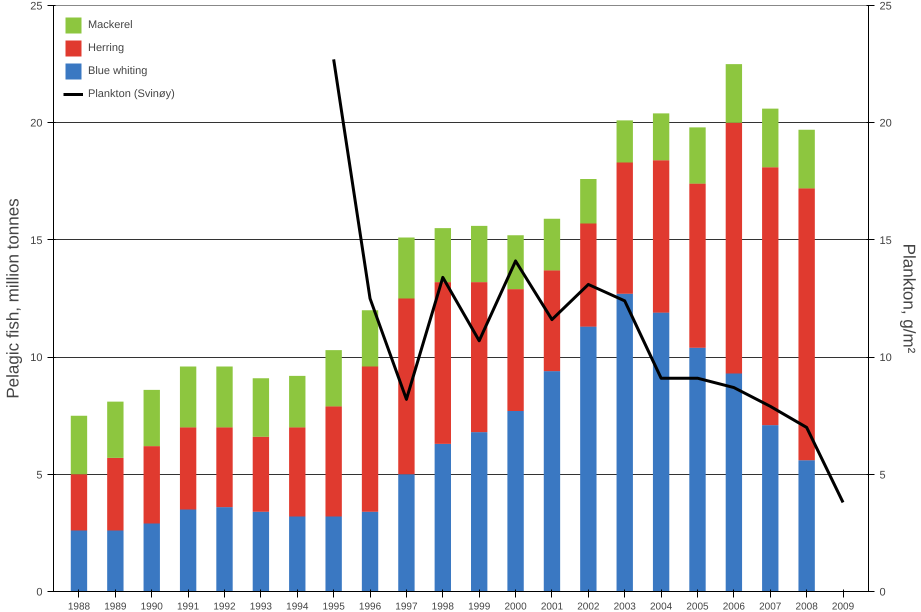 The width and height of the screenshot is (921, 612). What do you see at coordinates (807, 607) in the screenshot?
I see `x-tick-label: 2008` at bounding box center [807, 607].